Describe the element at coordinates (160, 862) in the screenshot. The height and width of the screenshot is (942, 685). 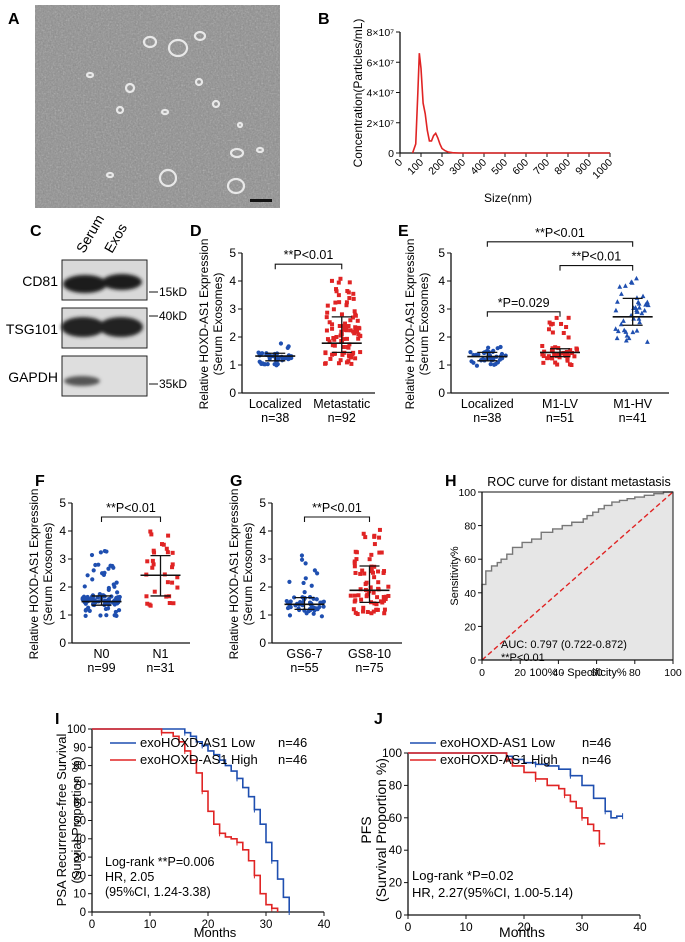
I see `km-annotation: Log-rank **P=0.006` at that location.